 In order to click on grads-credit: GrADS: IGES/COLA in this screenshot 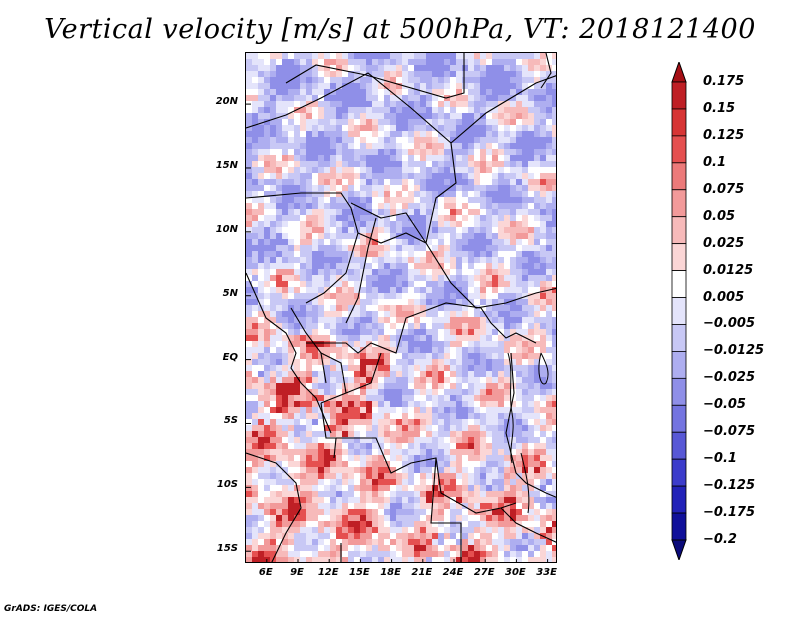, I will do `click(51, 609)`.